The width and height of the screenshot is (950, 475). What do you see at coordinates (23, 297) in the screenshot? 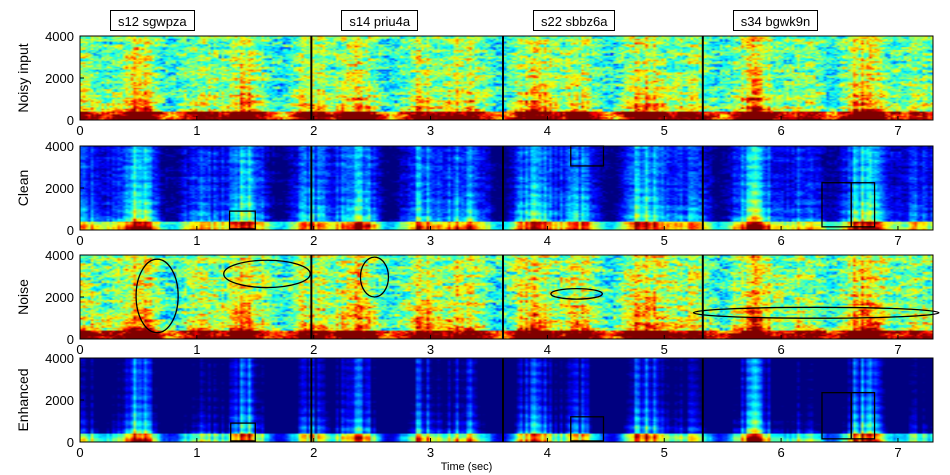
I see `y-axis-label-noise: Noise` at bounding box center [23, 297].